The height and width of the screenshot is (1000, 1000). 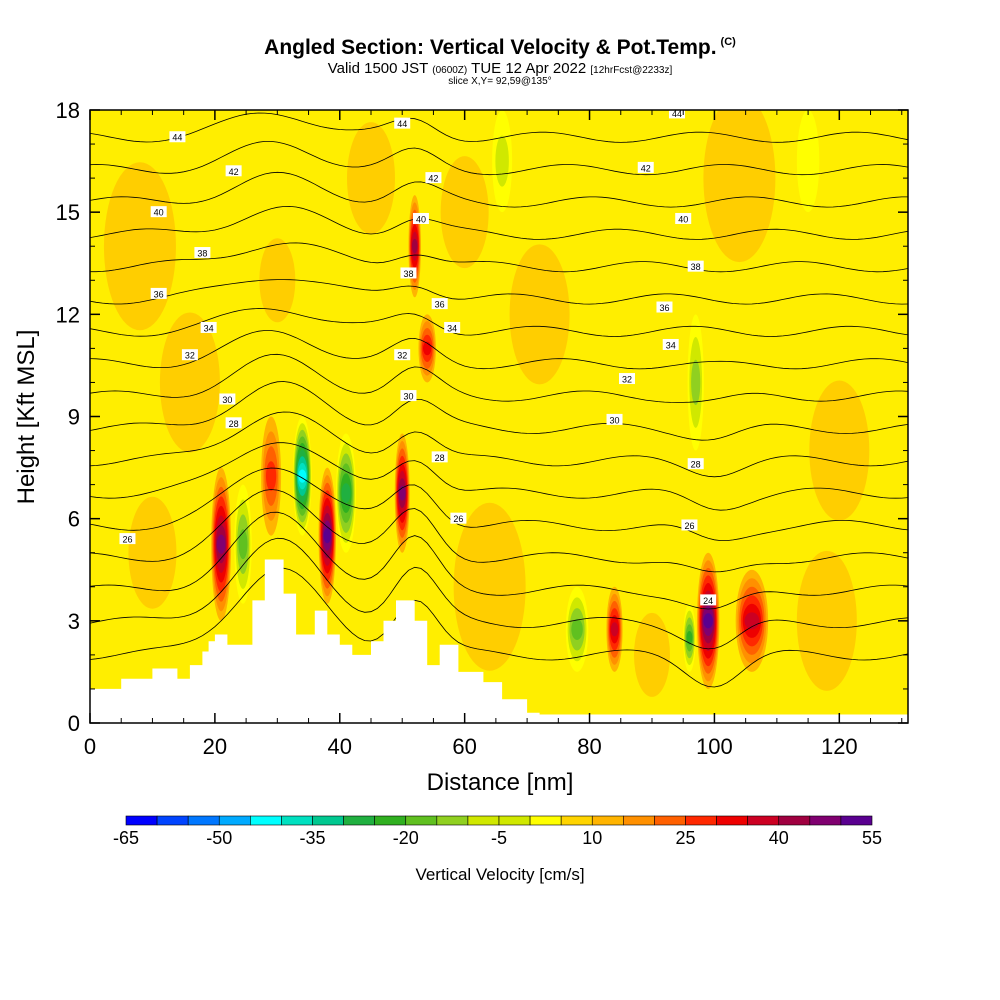 What do you see at coordinates (340, 746) in the screenshot?
I see `x-tick-label: 40` at bounding box center [340, 746].